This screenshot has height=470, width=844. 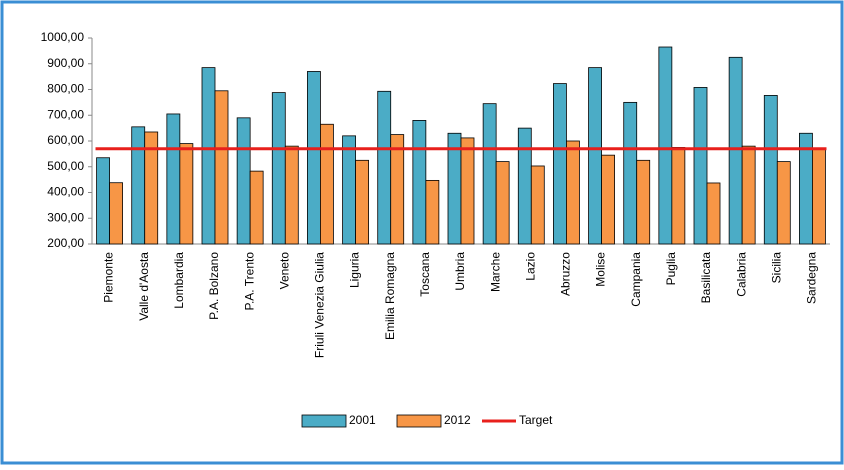 What do you see at coordinates (109, 277) in the screenshot?
I see `x-tick-label: Piemonte` at bounding box center [109, 277].